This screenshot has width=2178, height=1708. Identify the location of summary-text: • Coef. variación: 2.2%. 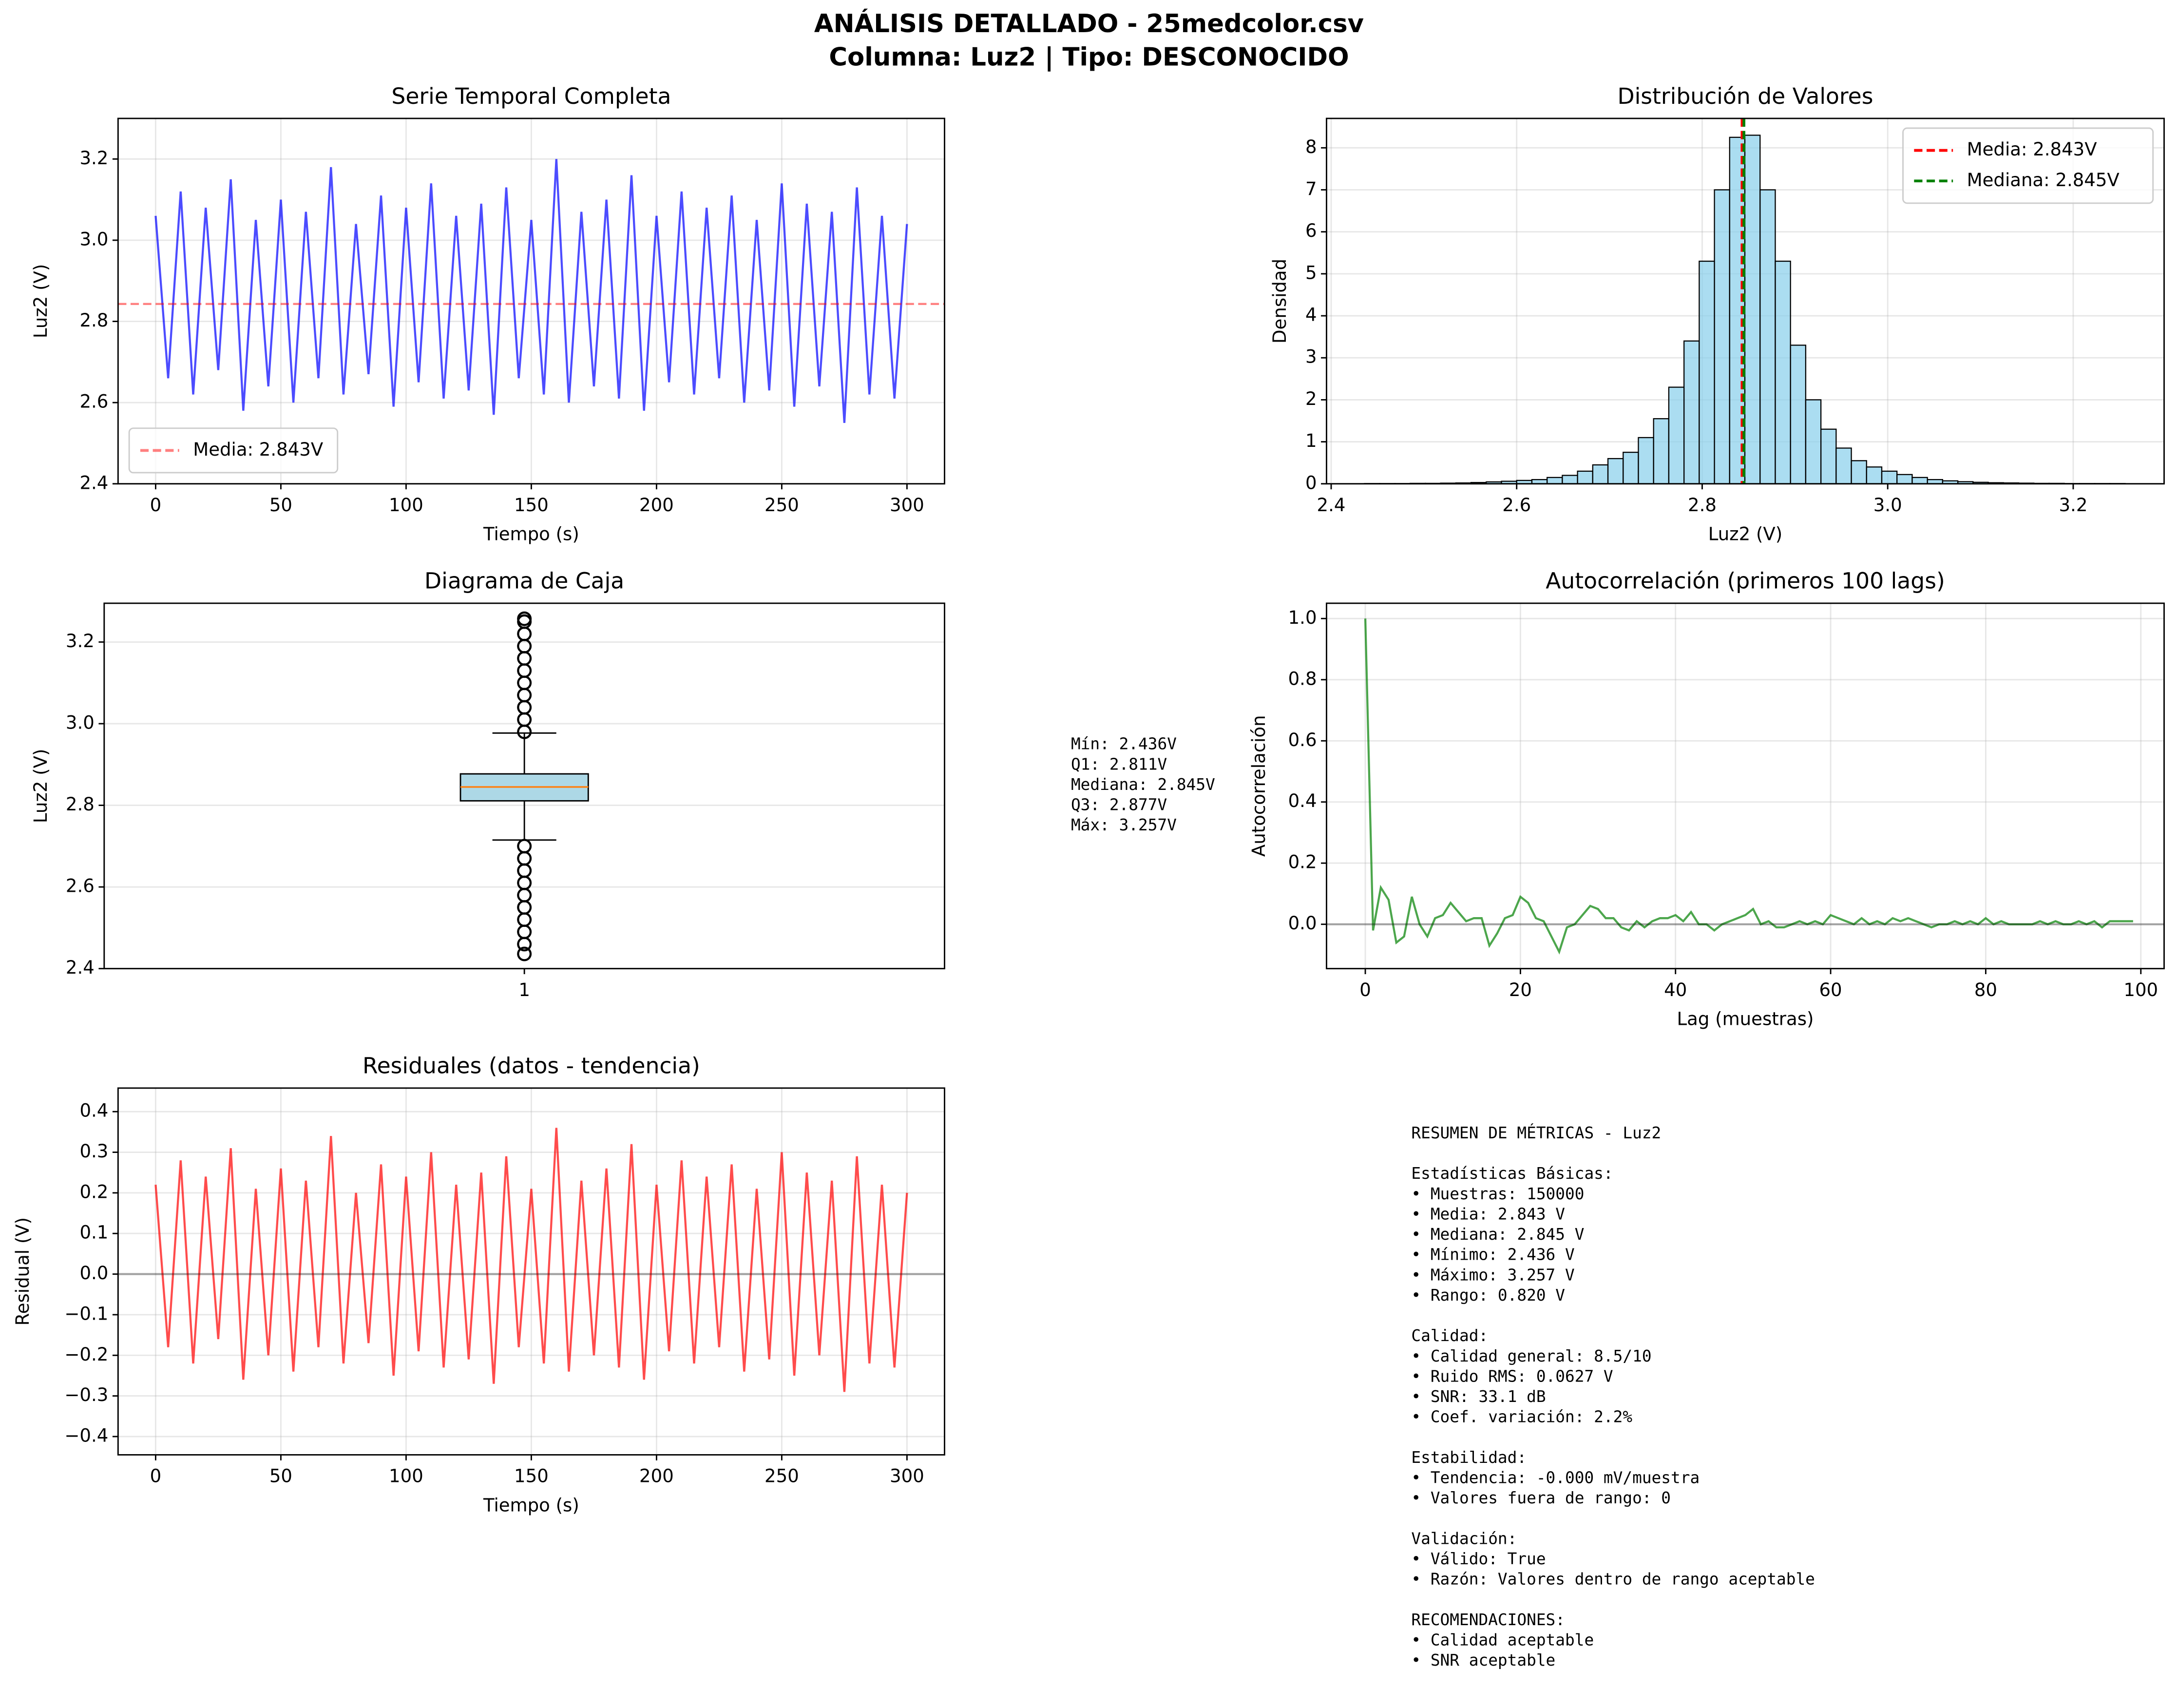
(1522, 1417).